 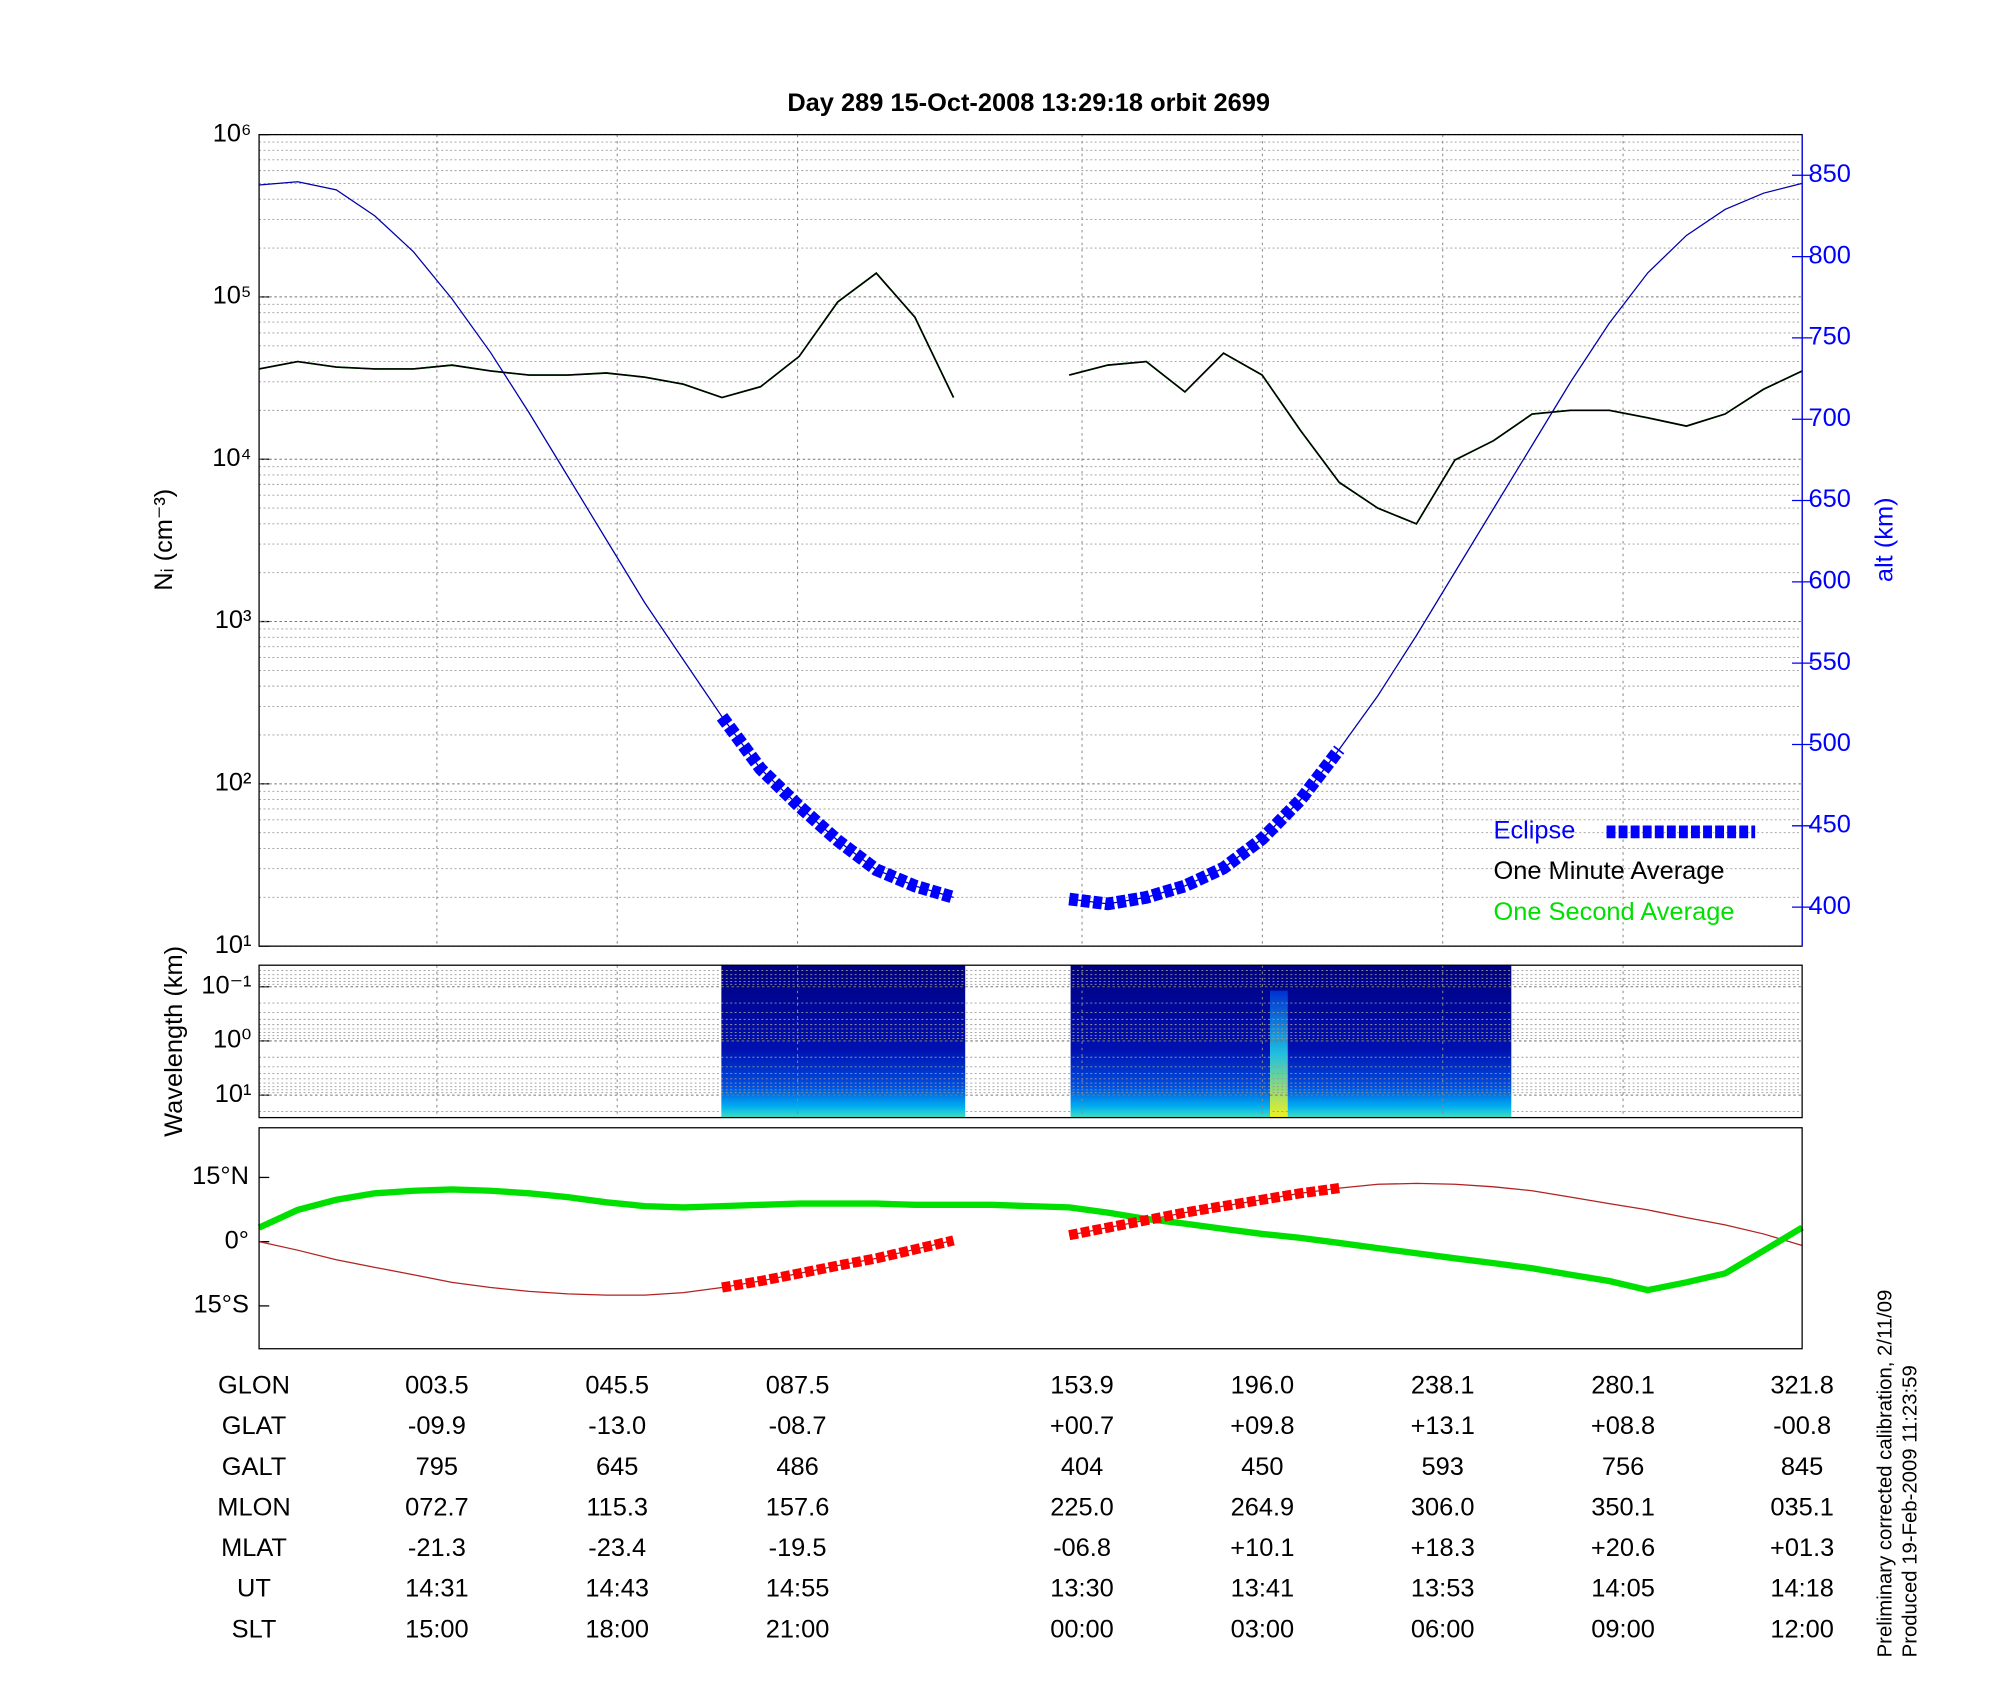 What do you see at coordinates (437, 1467) in the screenshot?
I see `table-cell: 795` at bounding box center [437, 1467].